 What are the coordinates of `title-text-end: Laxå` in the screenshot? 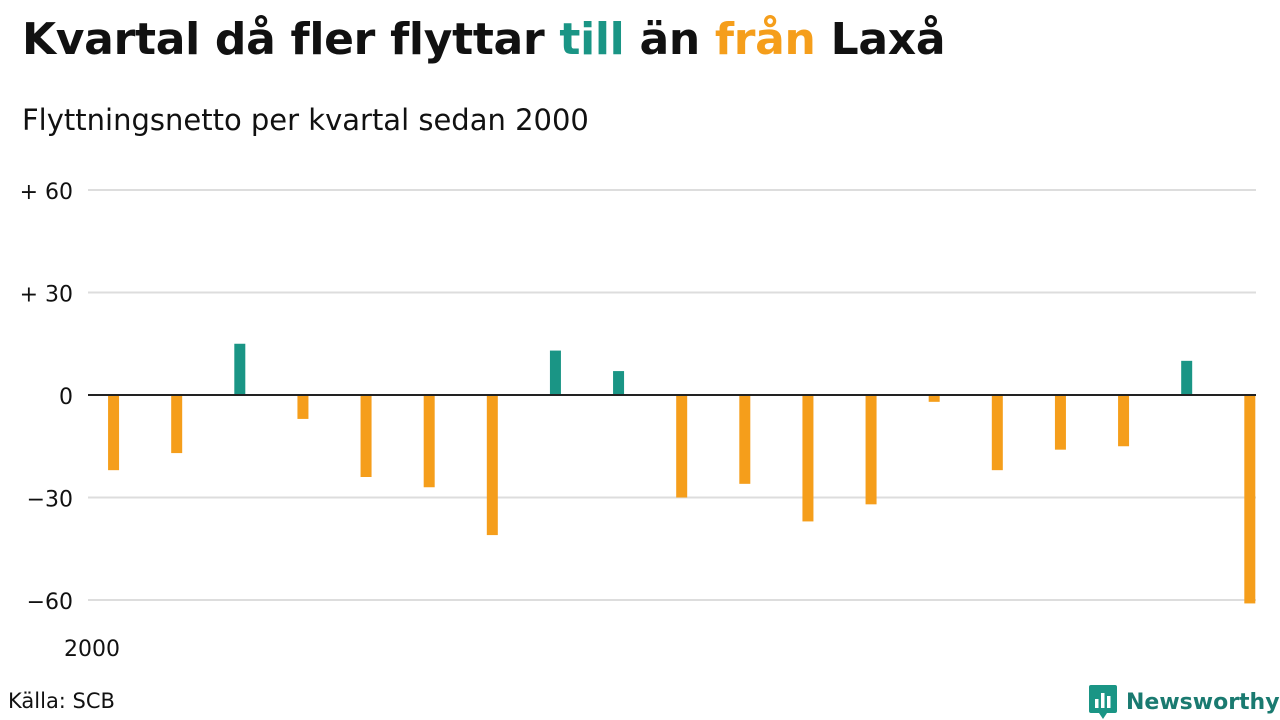 It's located at (880, 39).